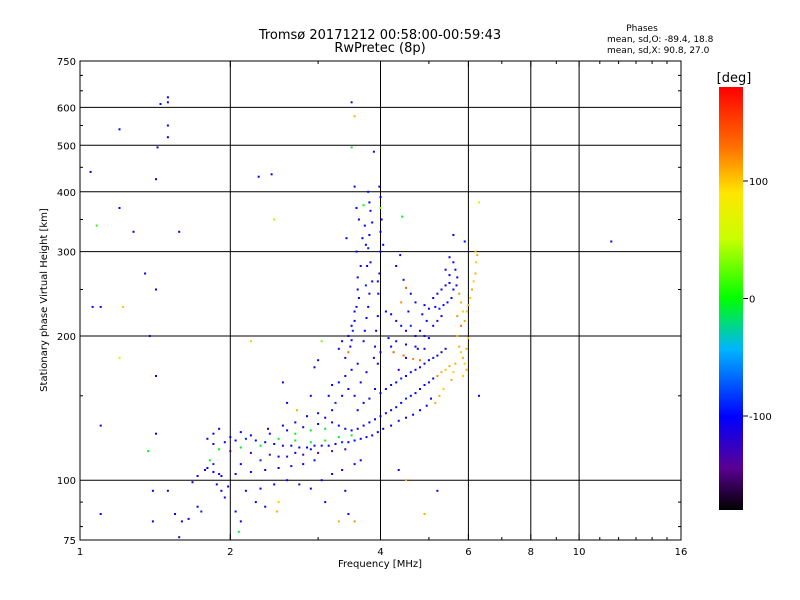 The height and width of the screenshot is (600, 800). Describe the element at coordinates (66, 481) in the screenshot. I see `y-tick-label: 100` at that location.